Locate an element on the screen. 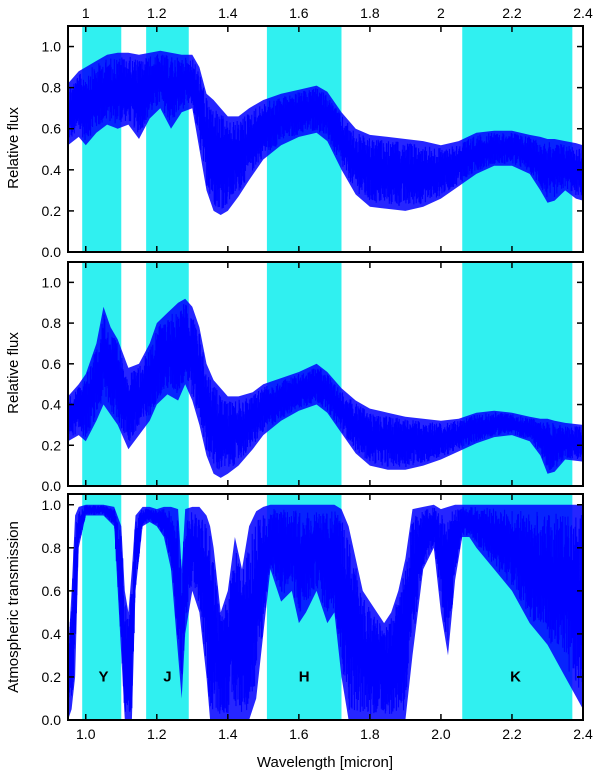 The width and height of the screenshot is (600, 773). xtick-label-top: 1.8 is located at coordinates (370, 13).